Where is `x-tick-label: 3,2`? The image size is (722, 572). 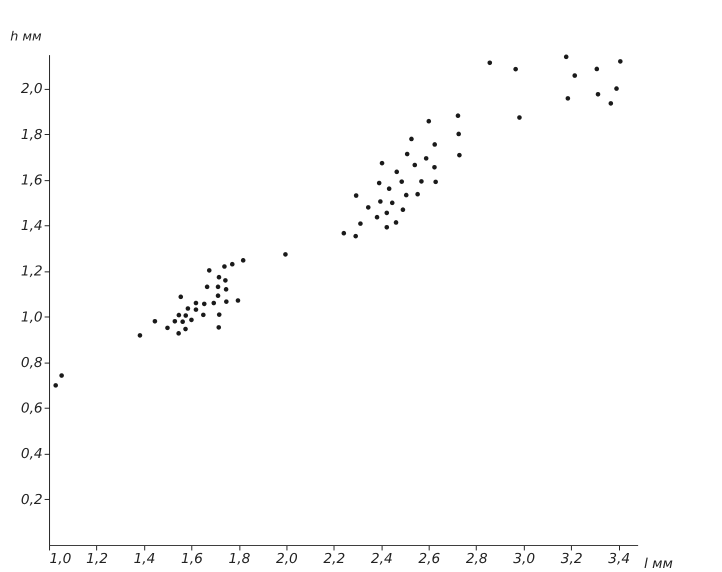 x-tick-label: 3,2 is located at coordinates (571, 559).